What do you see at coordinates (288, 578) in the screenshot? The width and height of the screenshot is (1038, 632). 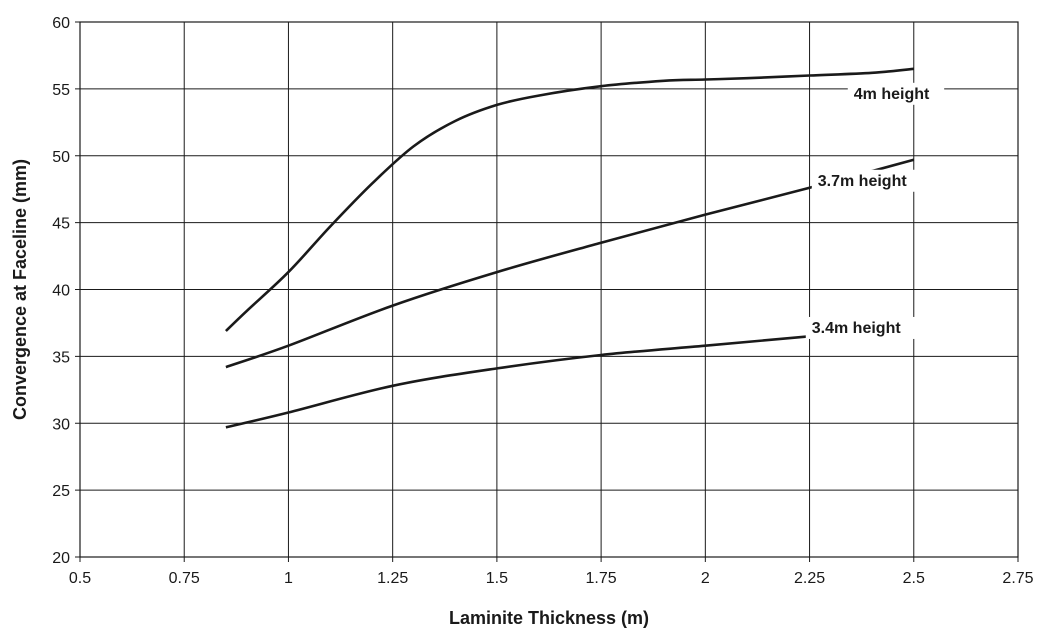 I see `x-tick-label: 1` at bounding box center [288, 578].